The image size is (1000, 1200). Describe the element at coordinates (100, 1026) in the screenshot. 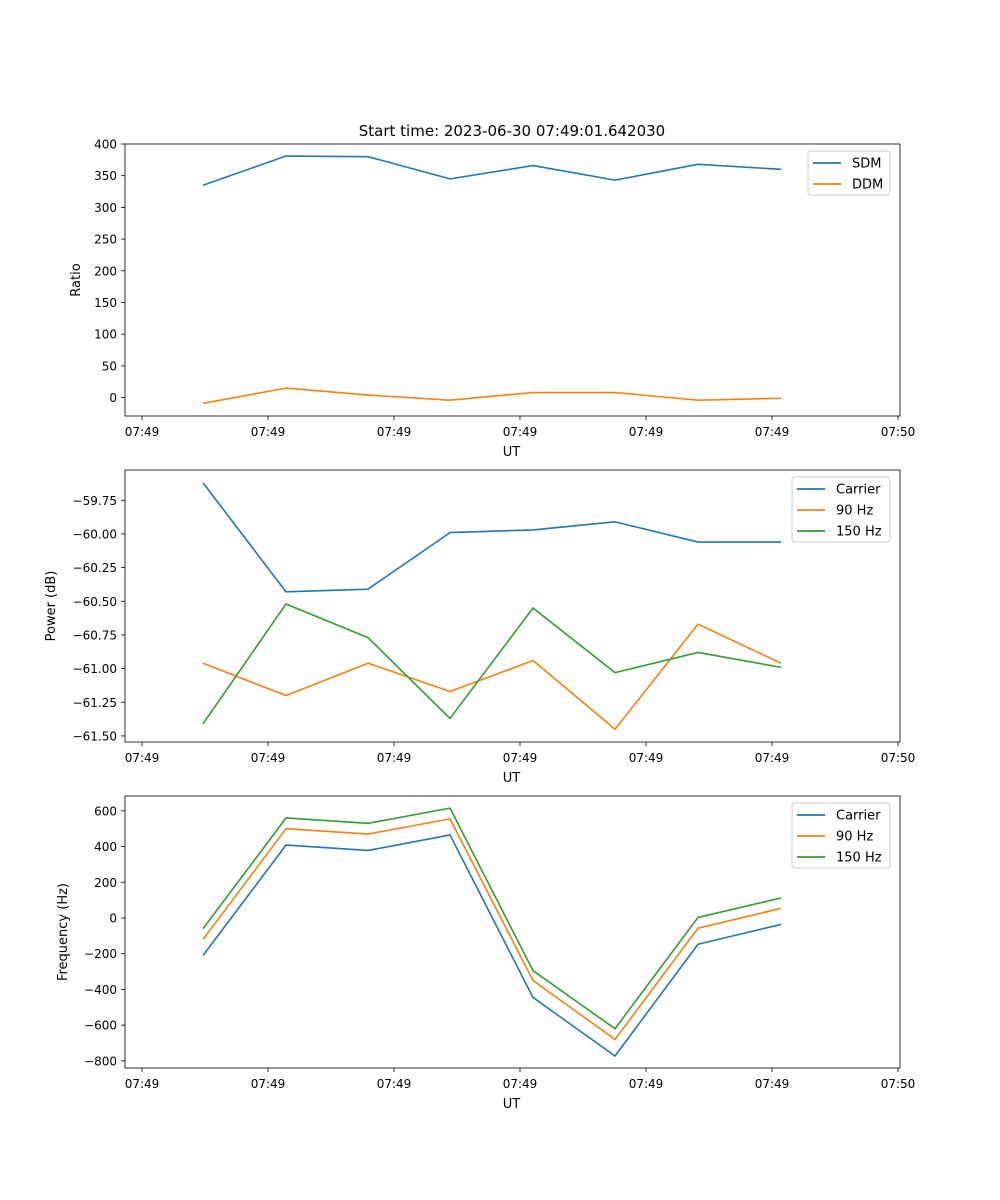

I see `chart3-y-tick-label: −600` at that location.